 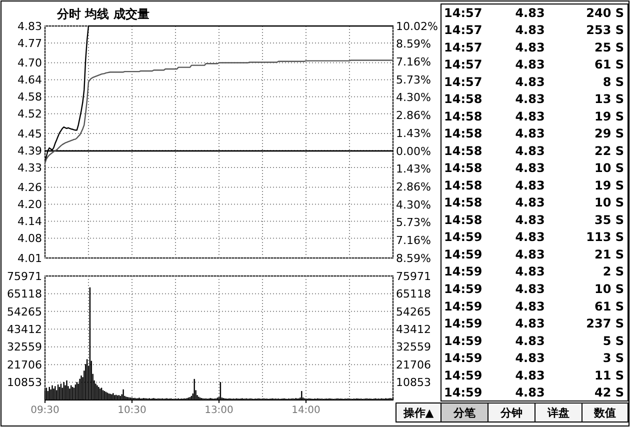 I want to click on text: 5 S, so click(x=613, y=341).